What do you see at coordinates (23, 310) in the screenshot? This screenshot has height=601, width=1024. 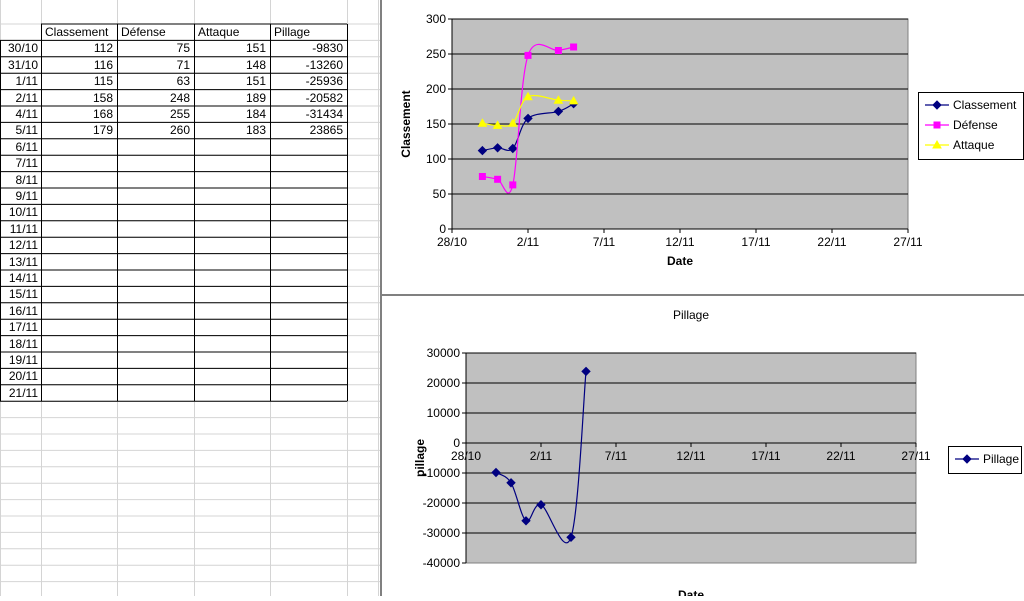 I see `row-date-cell: 16/11` at bounding box center [23, 310].